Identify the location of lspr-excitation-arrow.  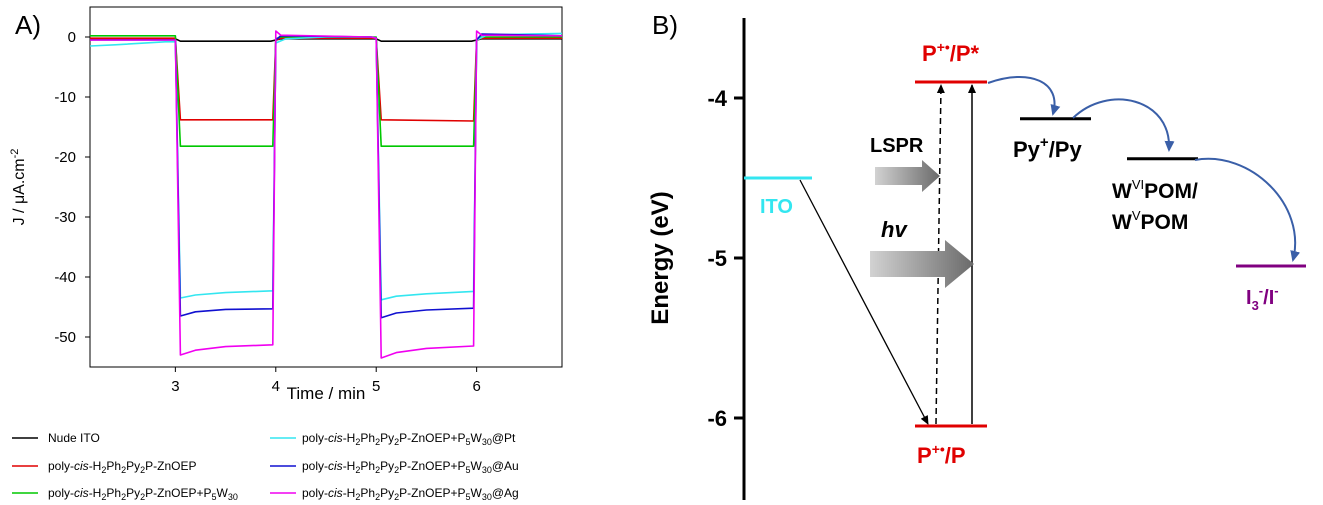
(940, 254).